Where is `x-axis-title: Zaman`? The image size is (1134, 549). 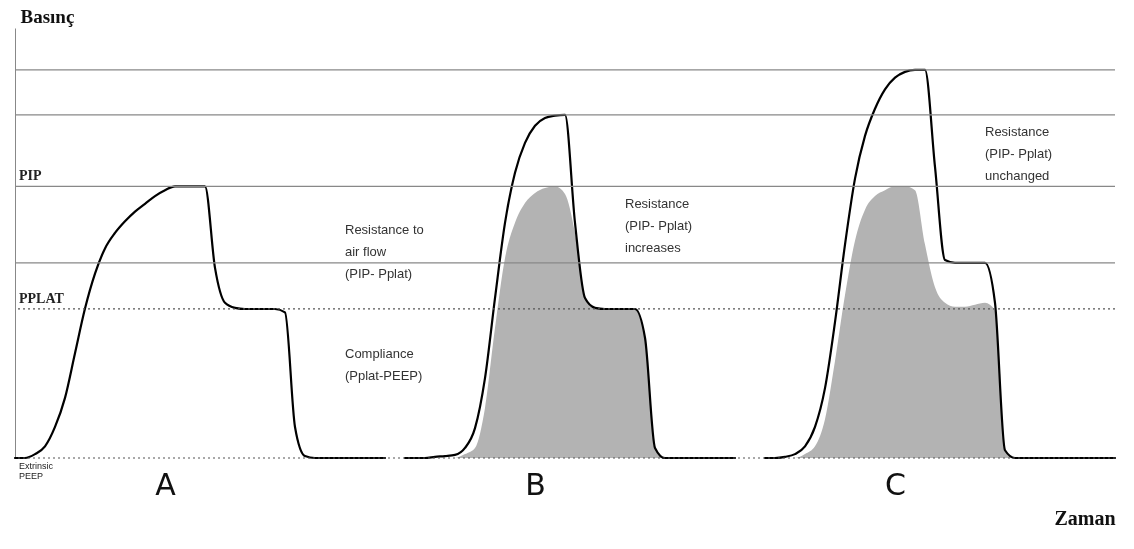
x-axis-title: Zaman is located at coordinates (1085, 517).